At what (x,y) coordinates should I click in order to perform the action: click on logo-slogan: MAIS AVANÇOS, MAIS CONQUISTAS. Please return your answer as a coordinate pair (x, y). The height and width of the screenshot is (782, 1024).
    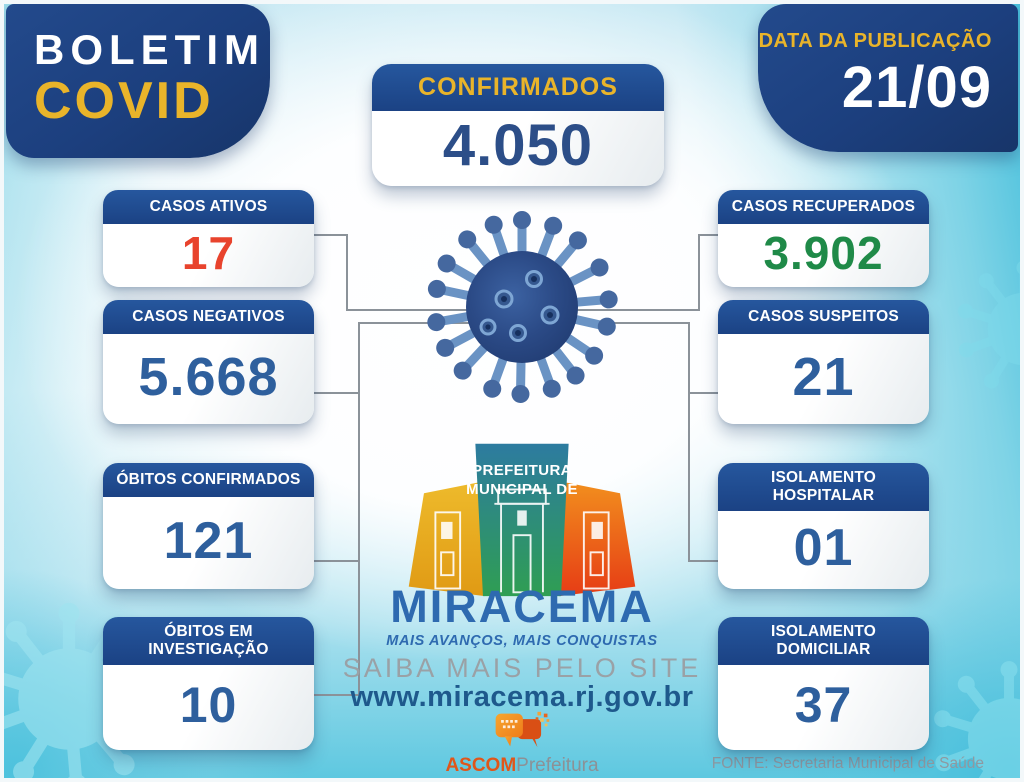
    Looking at the image, I should click on (522, 641).